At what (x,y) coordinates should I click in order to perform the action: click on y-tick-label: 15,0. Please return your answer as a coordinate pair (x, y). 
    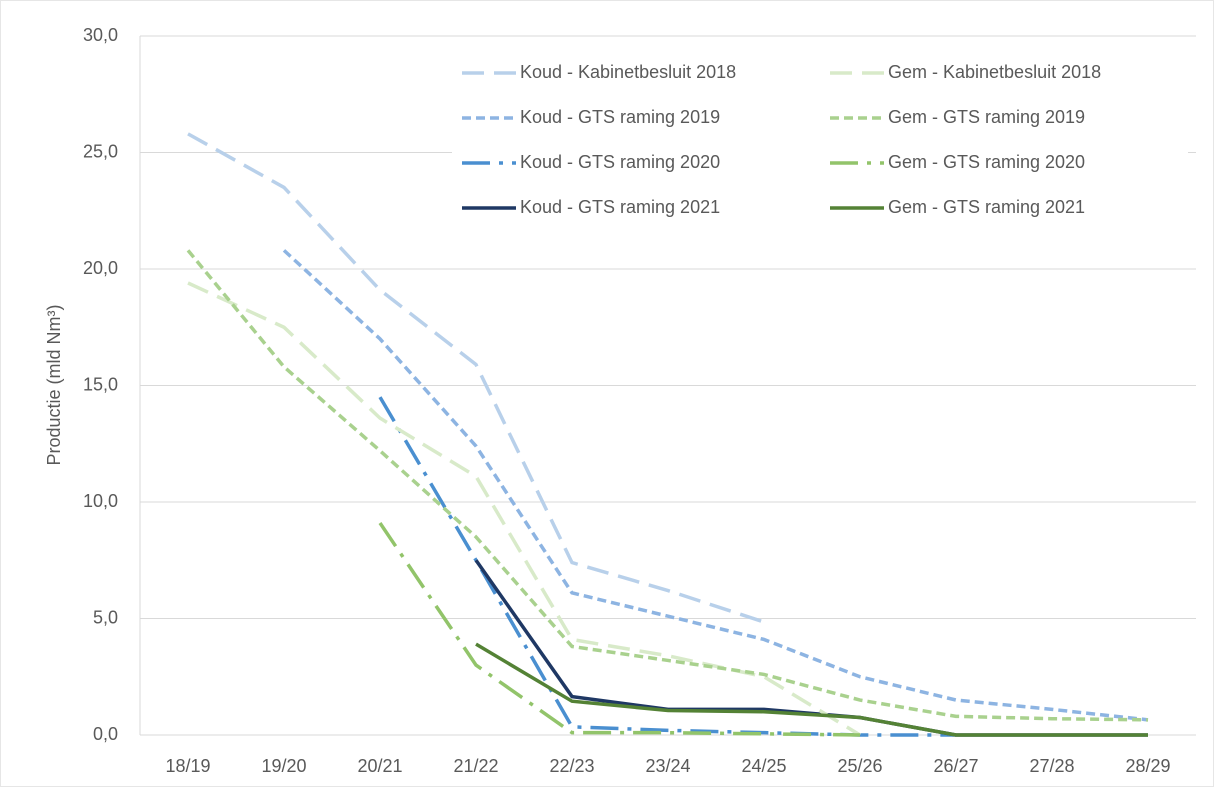
    Looking at the image, I should click on (100, 384).